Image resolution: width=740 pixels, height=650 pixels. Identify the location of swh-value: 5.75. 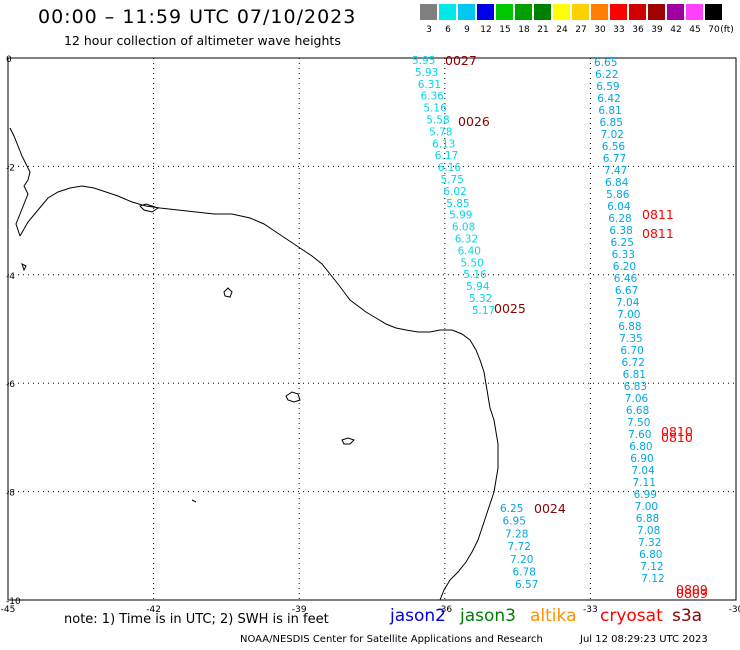
(452, 180).